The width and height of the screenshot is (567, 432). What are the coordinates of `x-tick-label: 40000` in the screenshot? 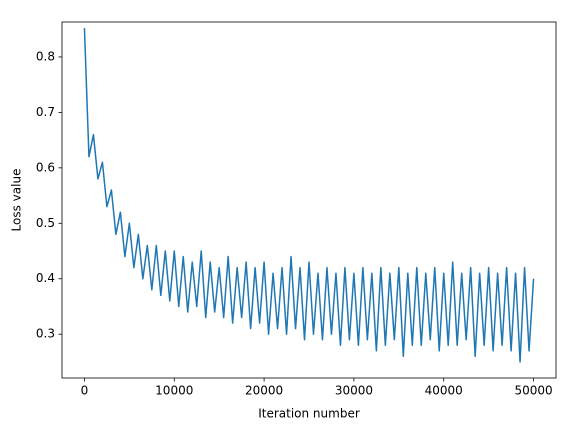 It's located at (444, 391).